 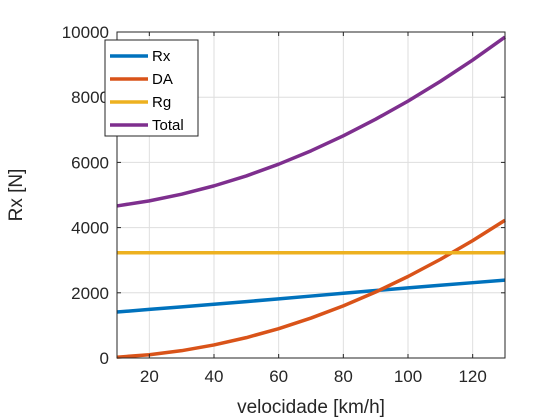 What do you see at coordinates (161, 102) in the screenshot?
I see `legend-label-rg: Rg` at bounding box center [161, 102].